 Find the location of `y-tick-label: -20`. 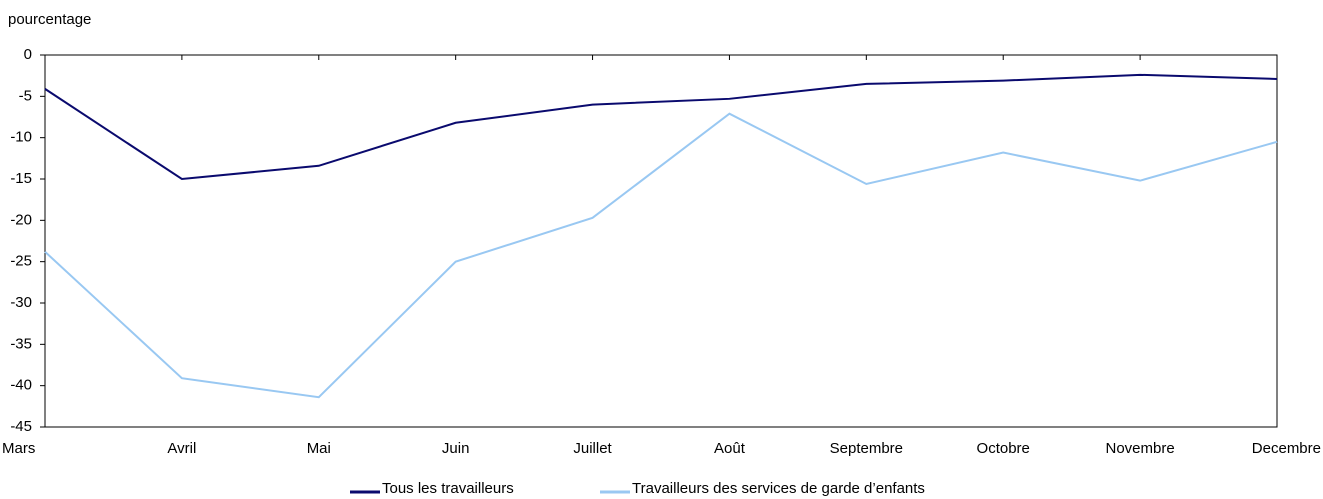

y-tick-label: -20 is located at coordinates (21, 219).